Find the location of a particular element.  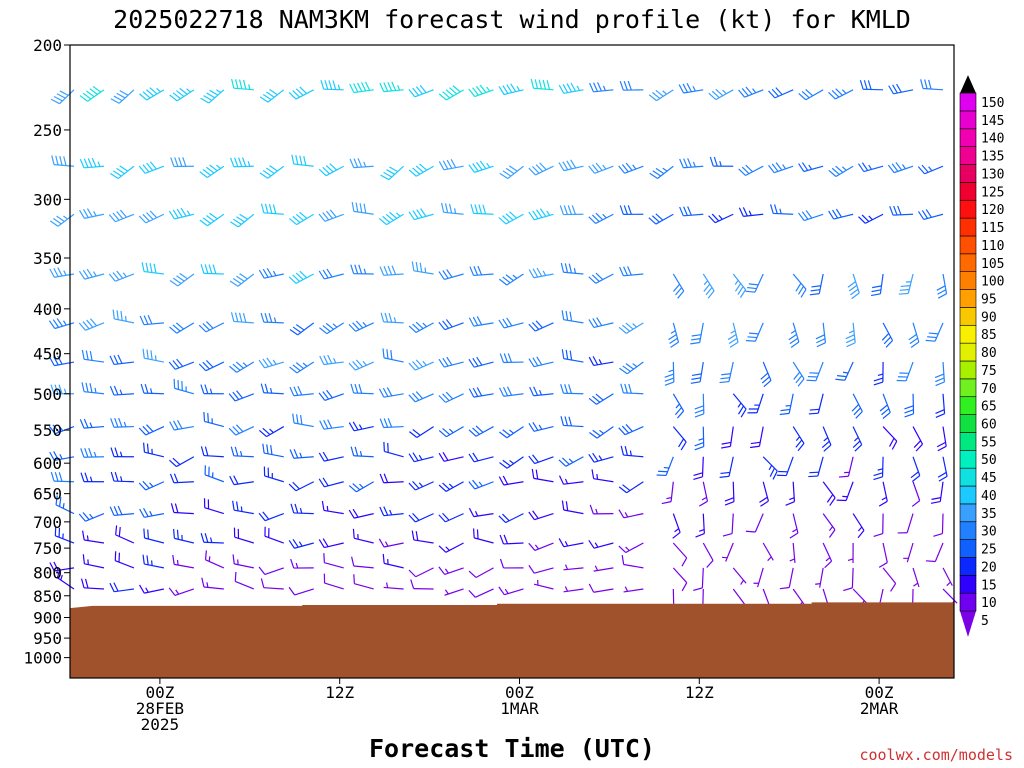

colorbar-label: 90 is located at coordinates (989, 317).